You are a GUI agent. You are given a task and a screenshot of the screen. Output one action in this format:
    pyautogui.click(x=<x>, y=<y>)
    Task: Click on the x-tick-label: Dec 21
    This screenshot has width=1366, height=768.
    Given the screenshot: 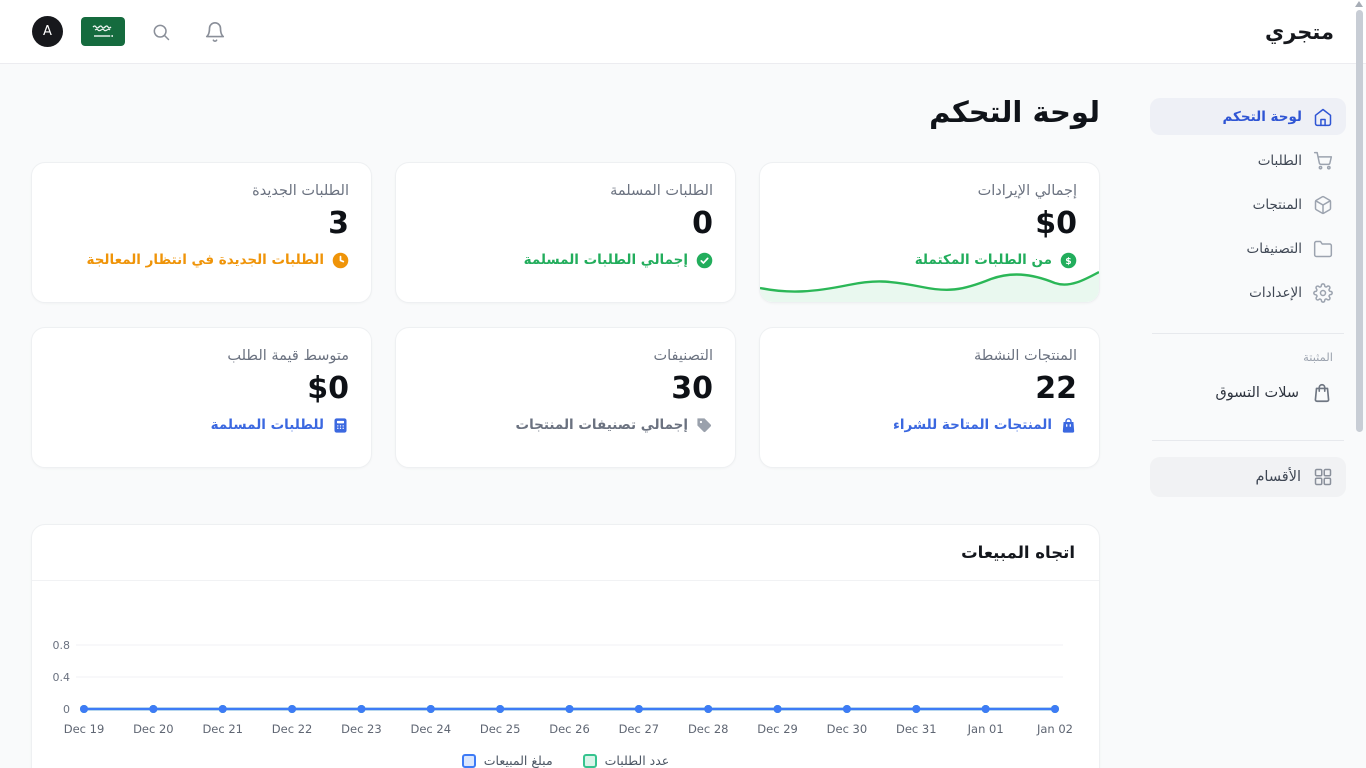 What is the action you would take?
    pyautogui.click(x=222, y=729)
    